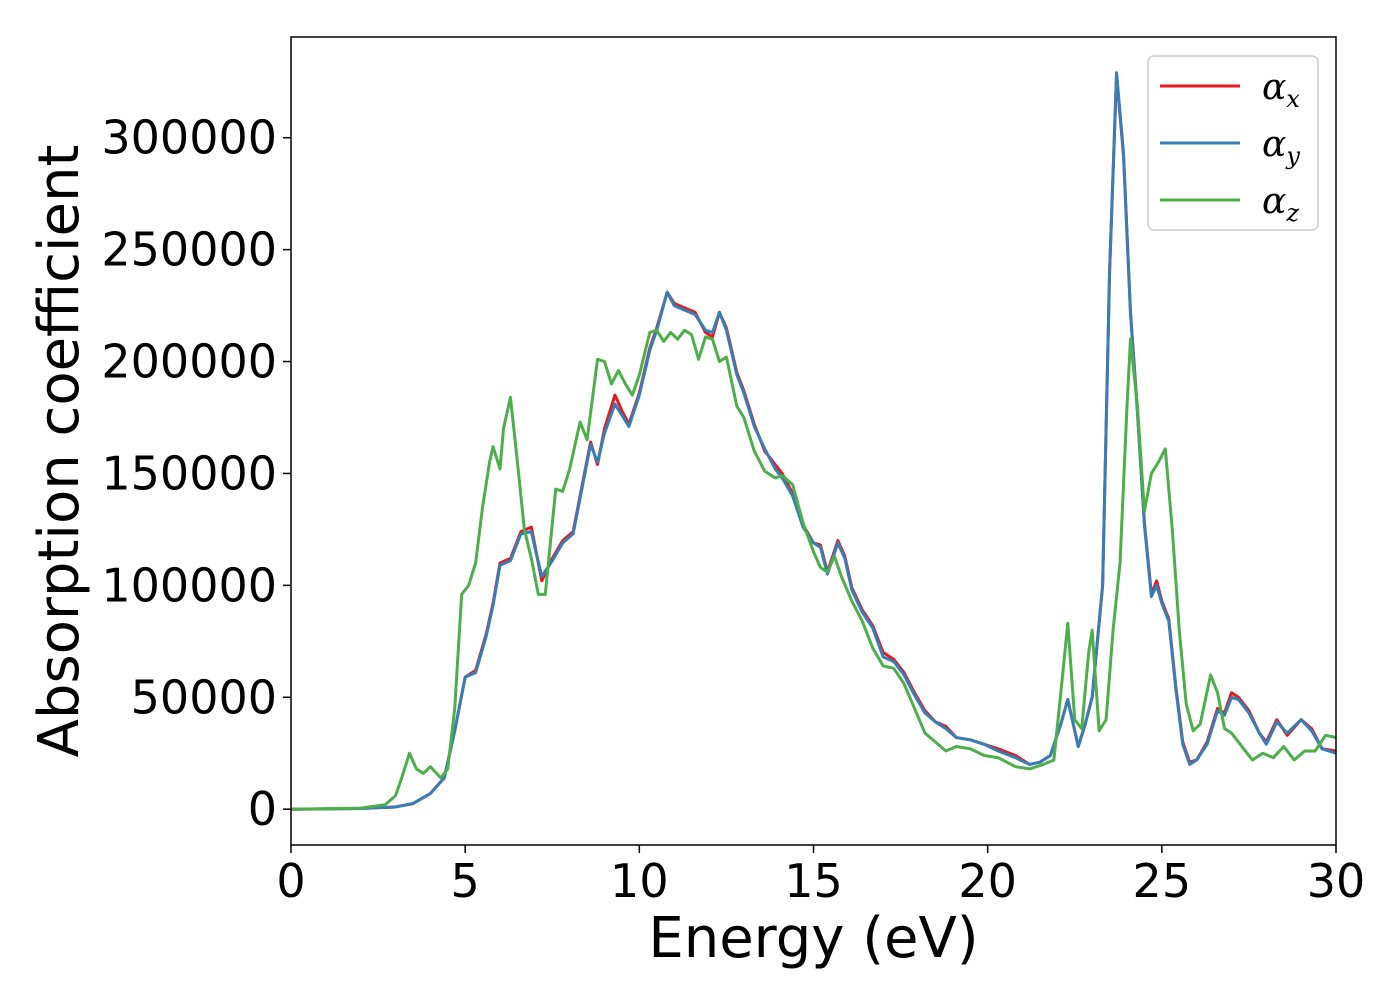  I want to click on x-axis-ticks: 0 5 10 15 20 25 30, so click(820, 876).